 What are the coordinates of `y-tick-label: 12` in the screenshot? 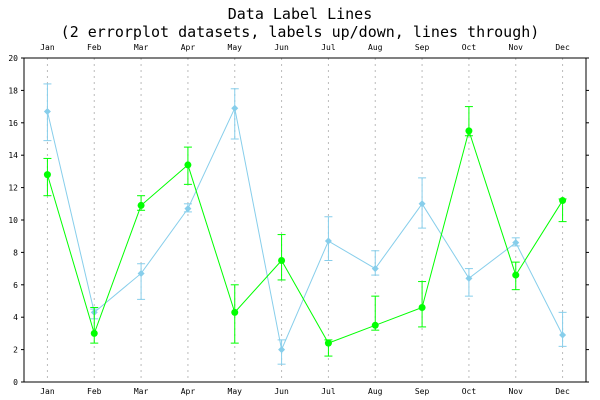 It's located at (13, 188).